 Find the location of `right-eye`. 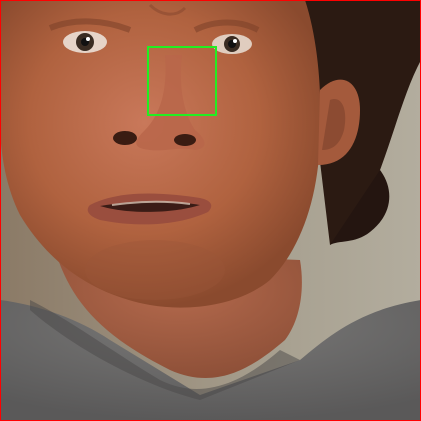

right-eye is located at coordinates (232, 44).